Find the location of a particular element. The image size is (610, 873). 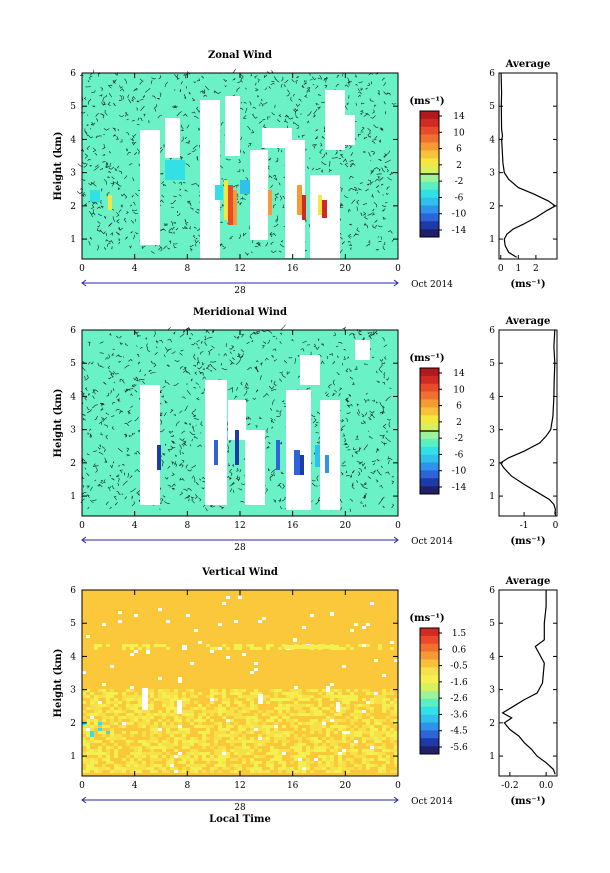

colorbar-frame is located at coordinates (429, 691).